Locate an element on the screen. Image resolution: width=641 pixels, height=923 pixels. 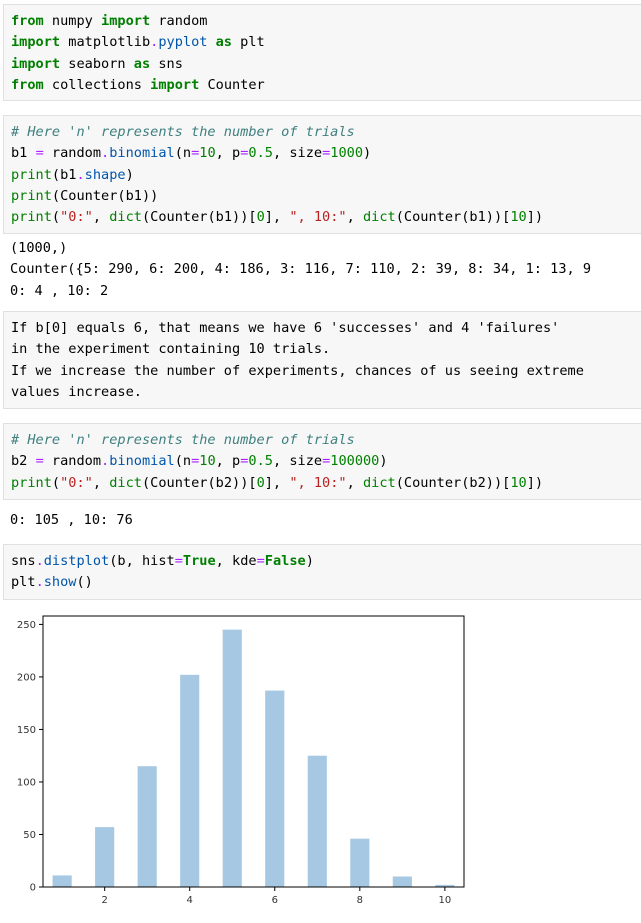
y-tick-label: 50 is located at coordinates (29, 835).